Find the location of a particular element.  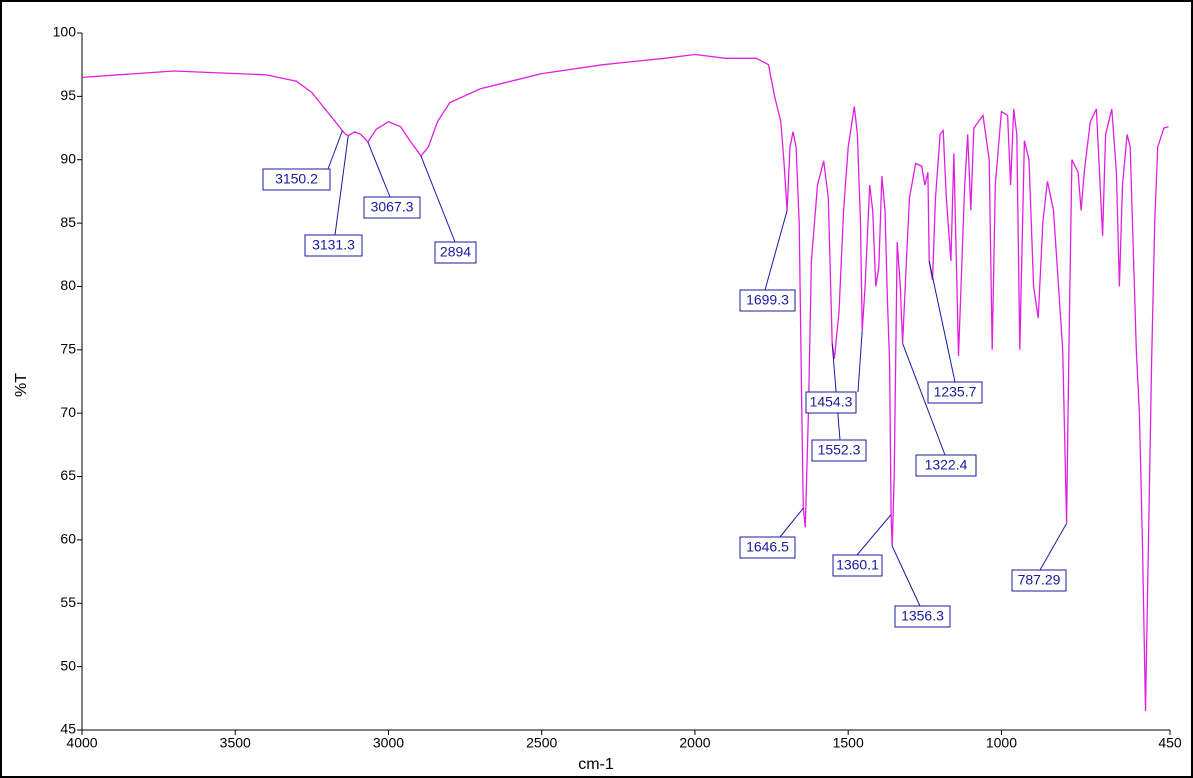

y-tick-label: 70 is located at coordinates (68, 412).